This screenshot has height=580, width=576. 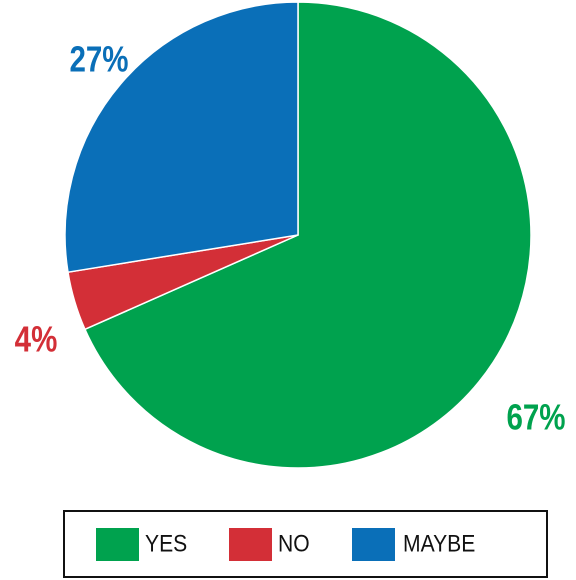 What do you see at coordinates (98, 59) in the screenshot?
I see `pct-label-maybe: 27%` at bounding box center [98, 59].